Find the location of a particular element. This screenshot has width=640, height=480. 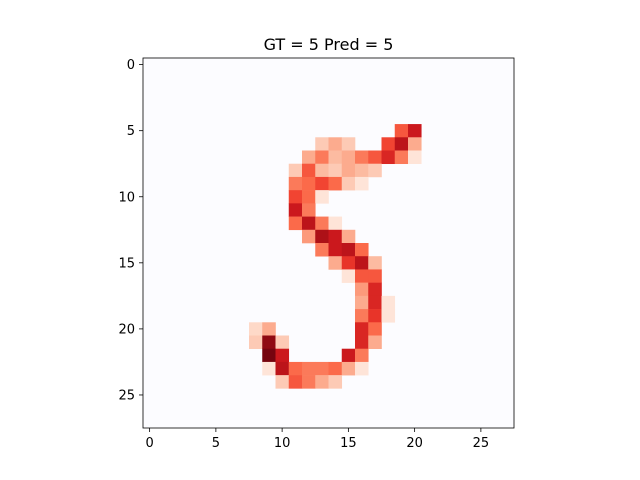

y-tick-label: 0 is located at coordinates (131, 65).